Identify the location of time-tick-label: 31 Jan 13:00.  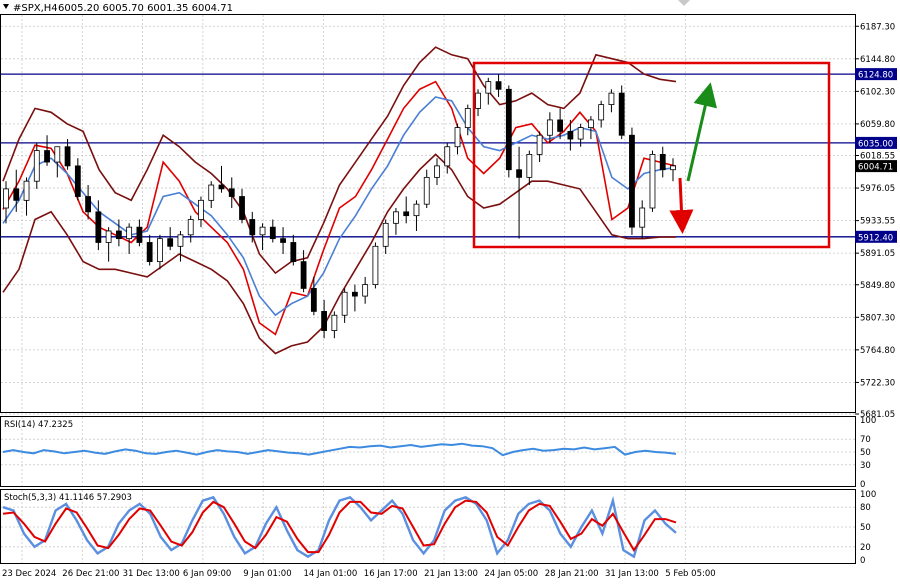
(632, 574).